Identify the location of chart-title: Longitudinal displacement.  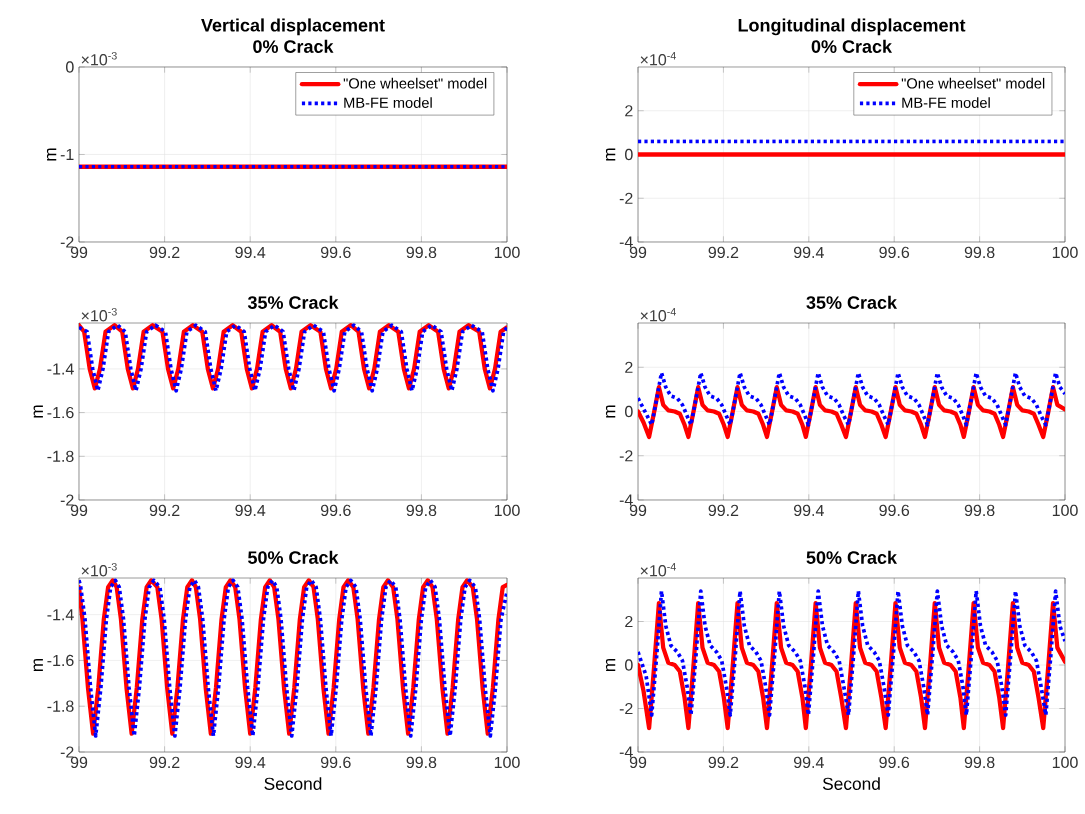
(852, 27).